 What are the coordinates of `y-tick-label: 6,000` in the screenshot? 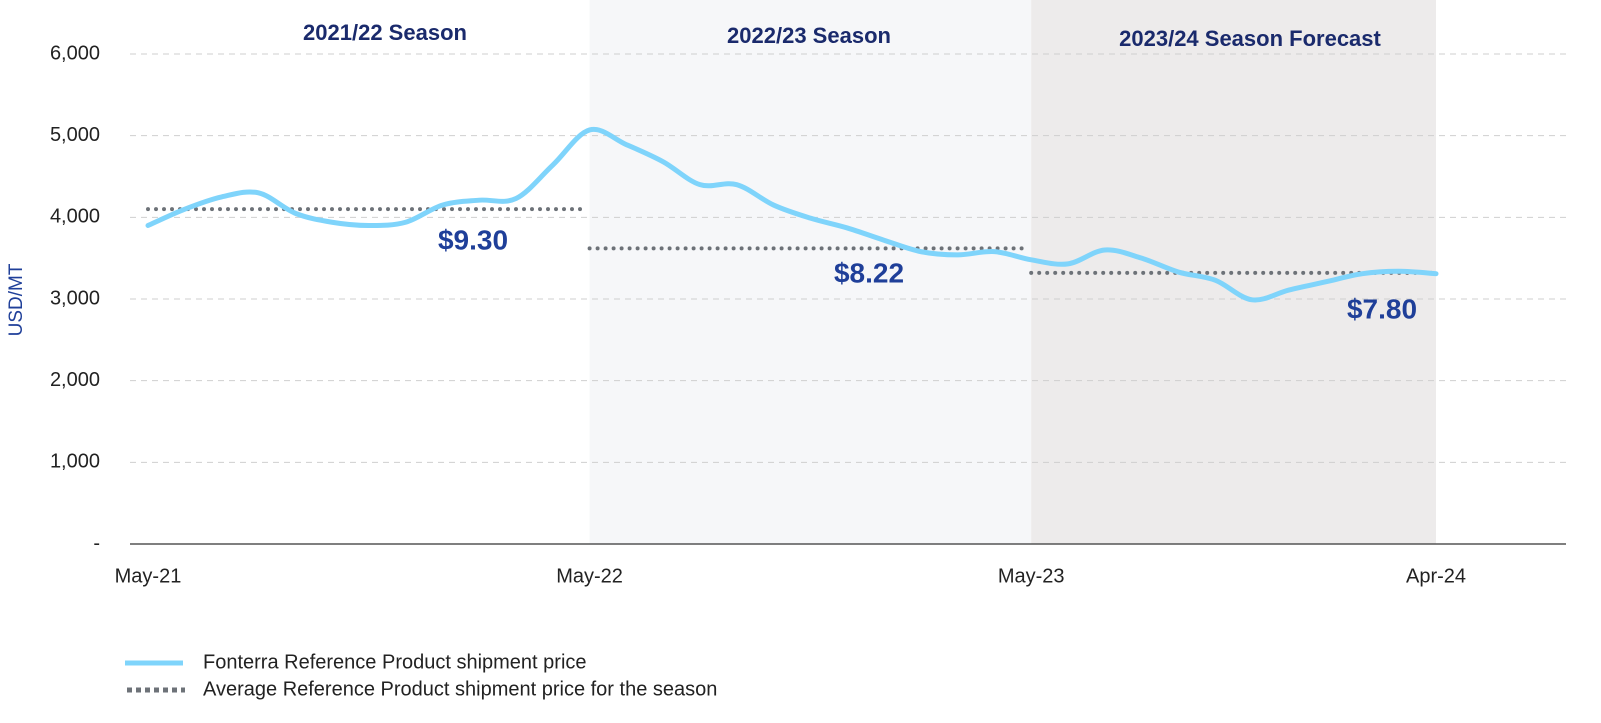 It's located at (75, 53).